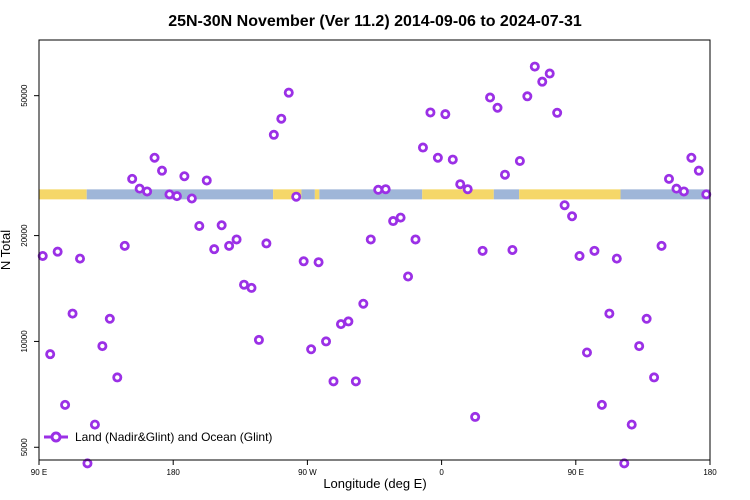 The width and height of the screenshot is (750, 500). What do you see at coordinates (307, 472) in the screenshot?
I see `x-tick-label: 90 W` at bounding box center [307, 472].